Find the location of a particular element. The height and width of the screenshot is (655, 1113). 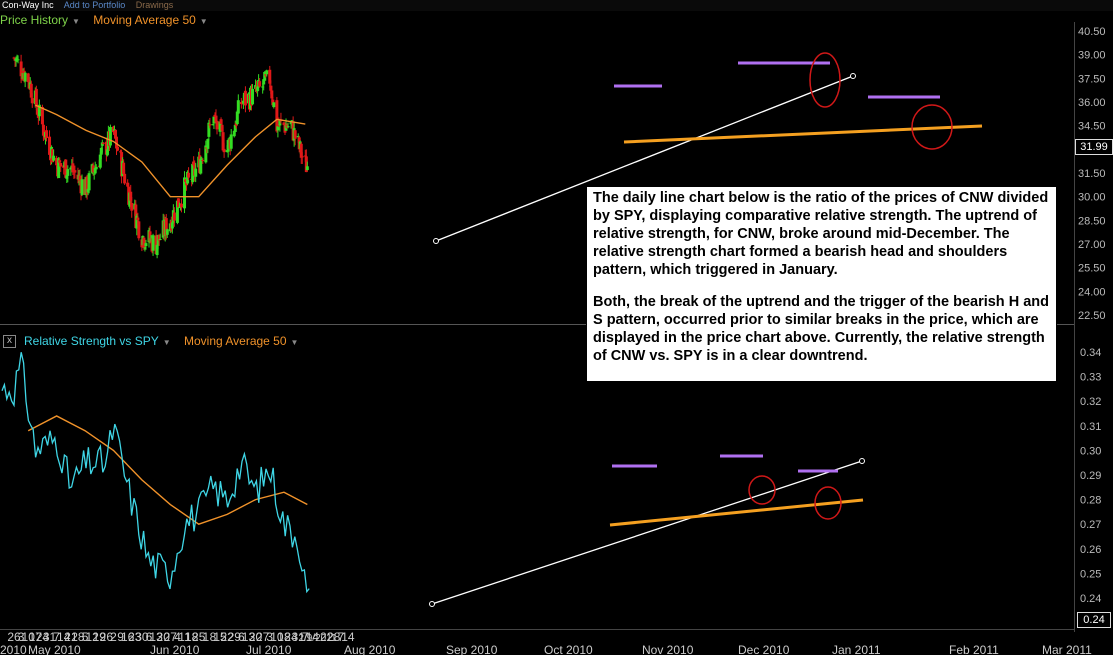

rs-selector: Relative Strength vs SPY ▼ is located at coordinates (97, 342).